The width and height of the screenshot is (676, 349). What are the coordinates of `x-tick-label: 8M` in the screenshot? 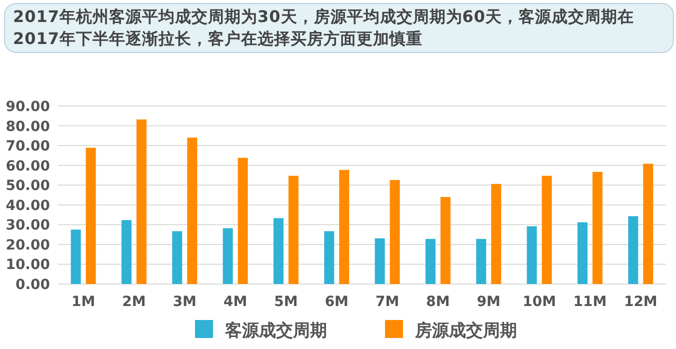 It's located at (438, 302).